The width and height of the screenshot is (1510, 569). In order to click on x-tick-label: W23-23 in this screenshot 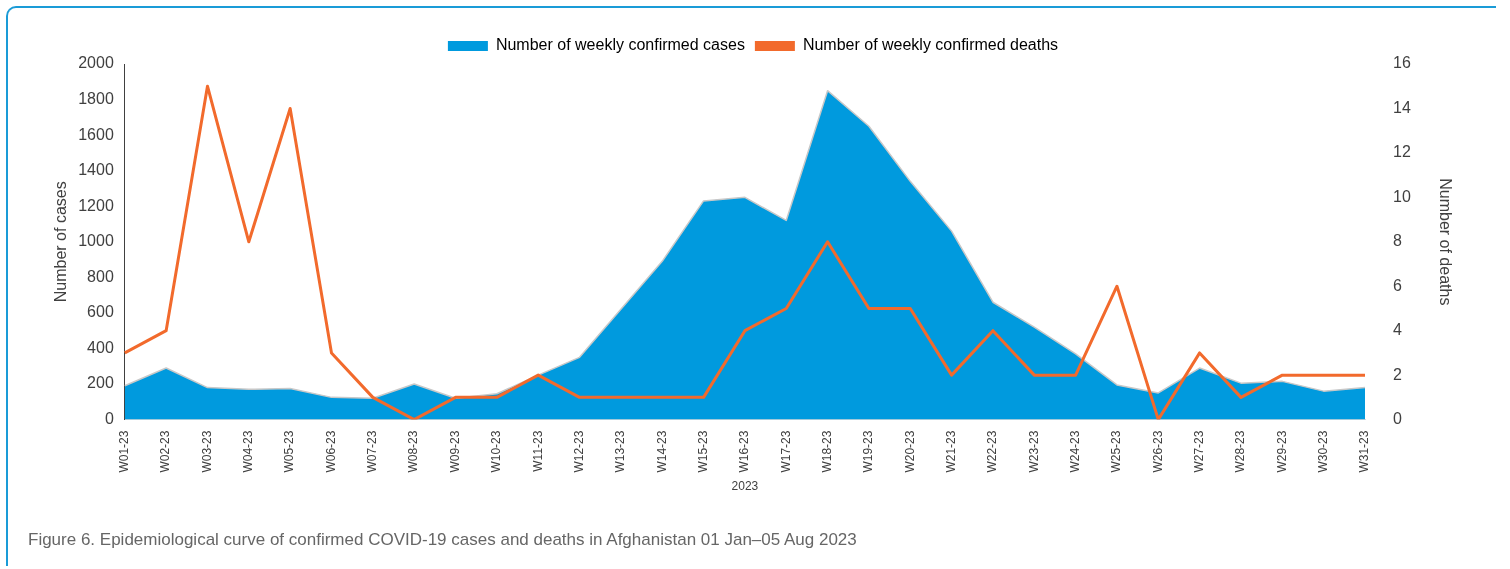, I will do `click(1033, 451)`.